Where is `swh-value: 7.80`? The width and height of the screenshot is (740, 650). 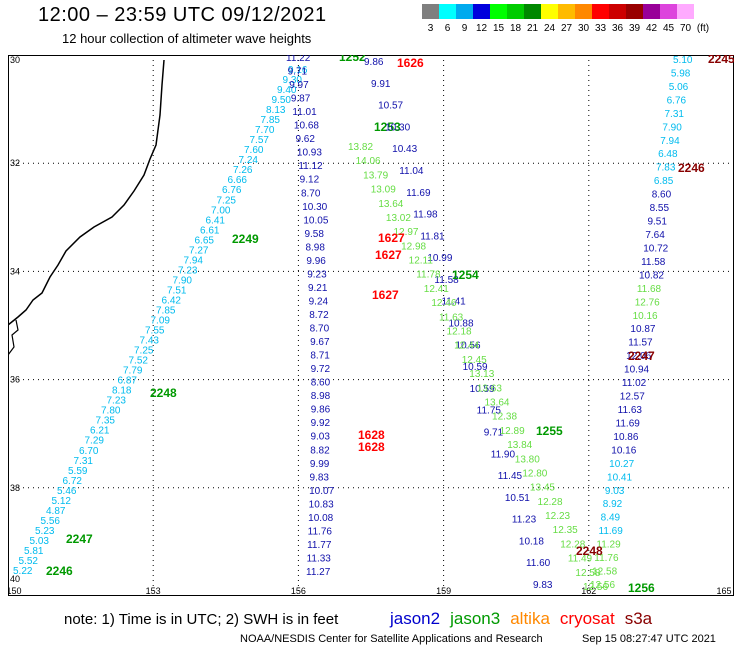
swh-value: 7.80 is located at coordinates (111, 411).